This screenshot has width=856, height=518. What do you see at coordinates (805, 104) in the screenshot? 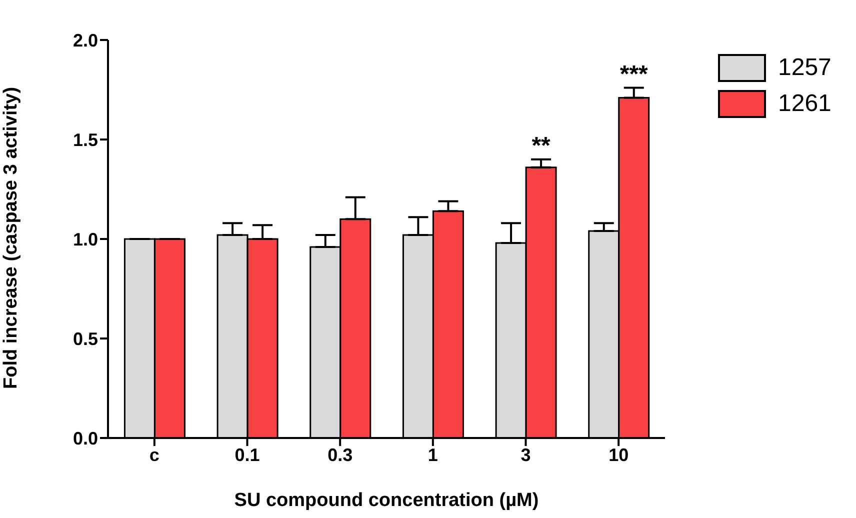
I see `legend-label: 1261` at bounding box center [805, 104].